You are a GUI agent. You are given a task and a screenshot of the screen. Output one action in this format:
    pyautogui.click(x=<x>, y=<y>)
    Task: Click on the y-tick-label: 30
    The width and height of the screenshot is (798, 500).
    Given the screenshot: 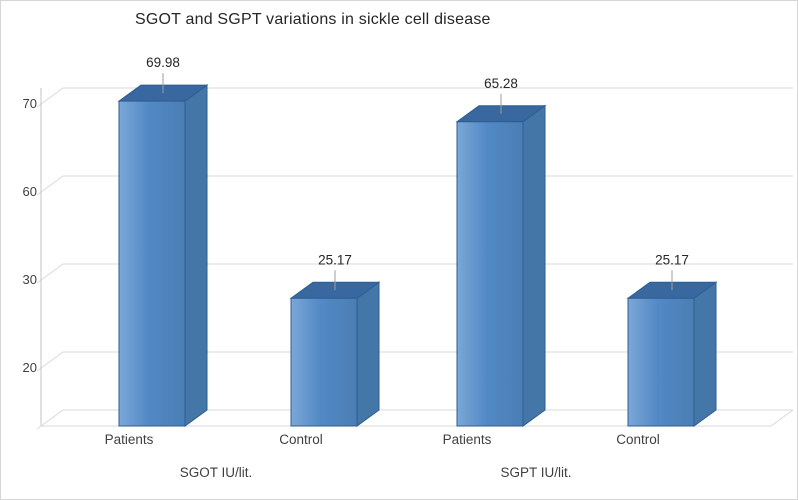 What is the action you would take?
    pyautogui.click(x=30, y=279)
    